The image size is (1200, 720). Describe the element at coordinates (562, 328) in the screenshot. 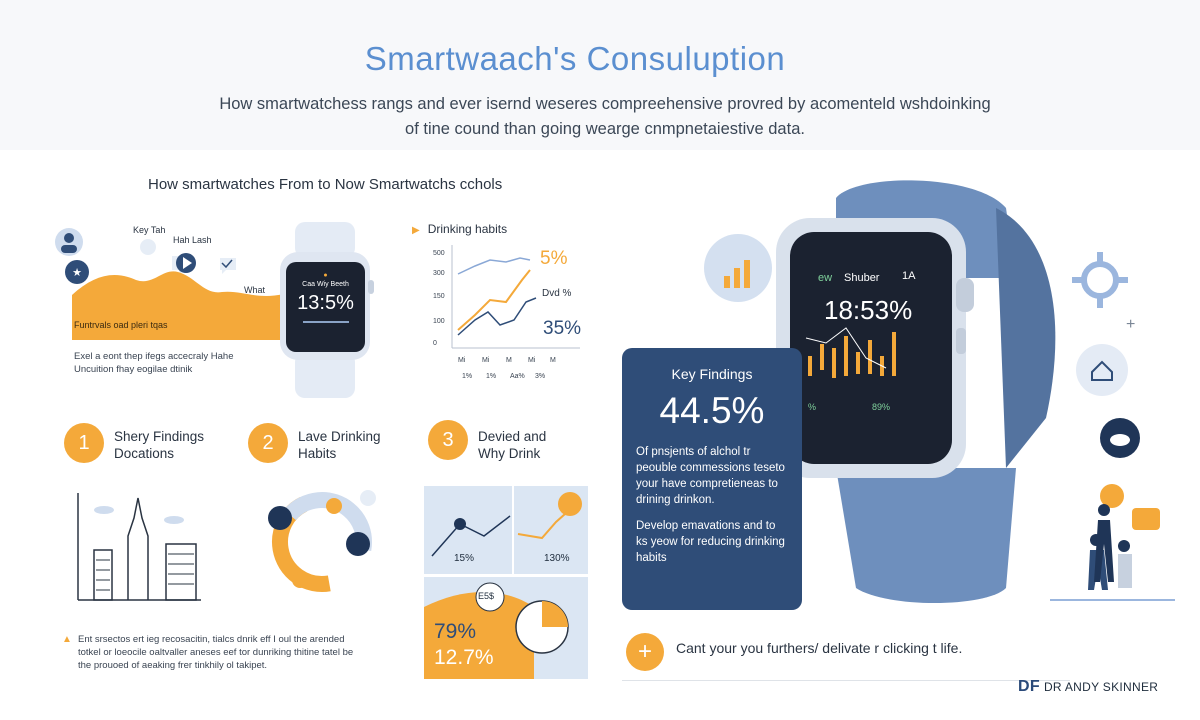

I see `drinking-label-low: 35%` at that location.